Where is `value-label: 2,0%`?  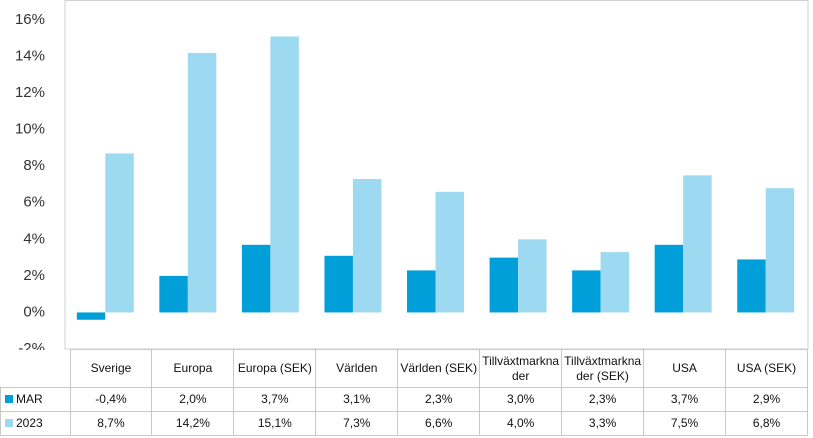 value-label: 2,0% is located at coordinates (193, 399).